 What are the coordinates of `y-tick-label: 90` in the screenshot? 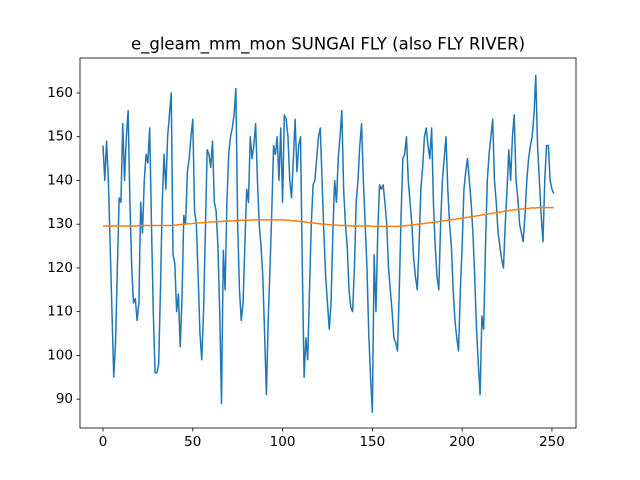 It's located at (64, 399).